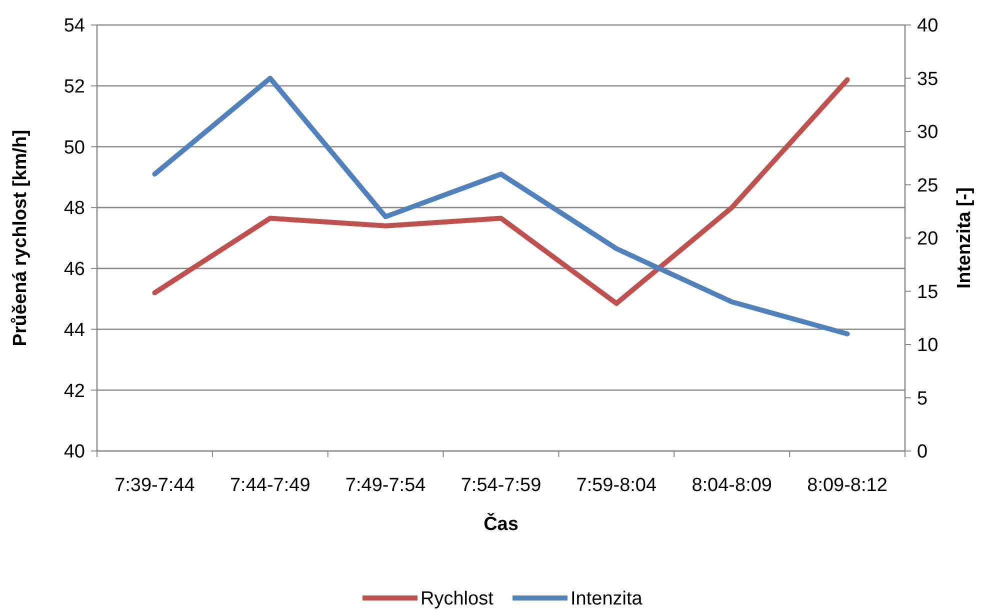 The width and height of the screenshot is (995, 610). What do you see at coordinates (616, 485) in the screenshot?
I see `x-tick-label: 7:59-8:04` at bounding box center [616, 485].